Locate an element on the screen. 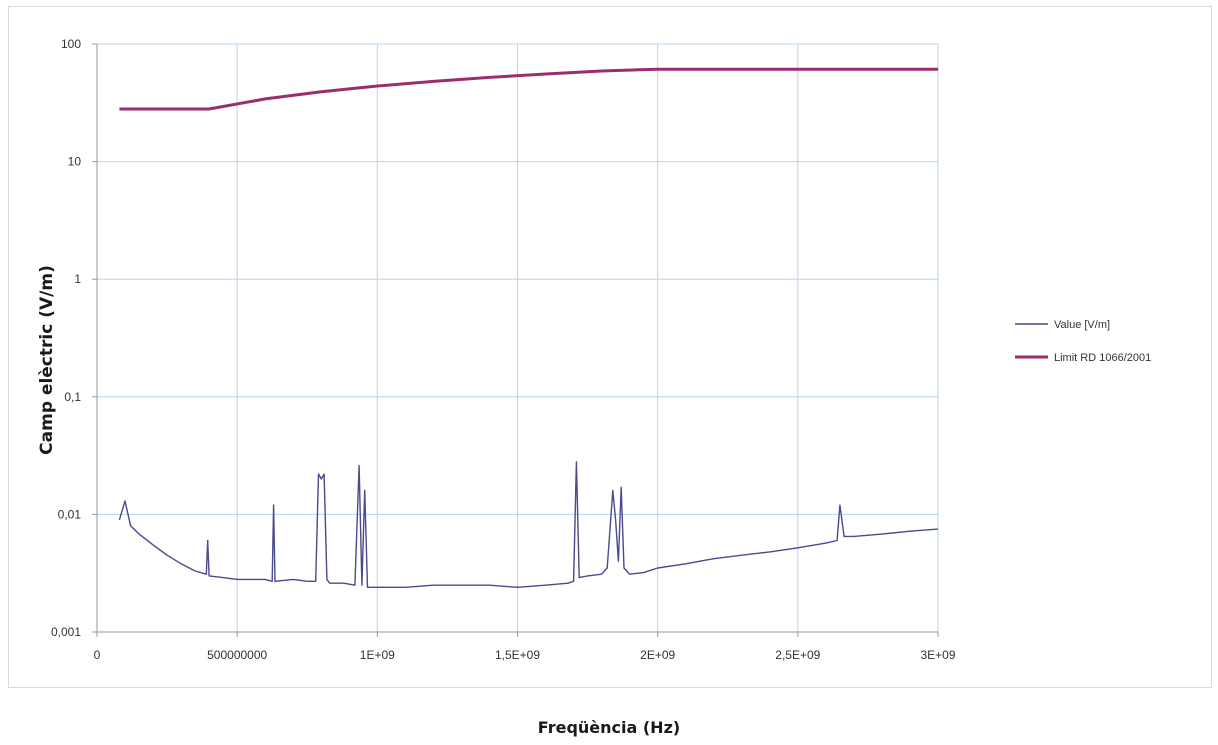 The image size is (1218, 745). x-tick-label: 1E+09 is located at coordinates (377, 655).